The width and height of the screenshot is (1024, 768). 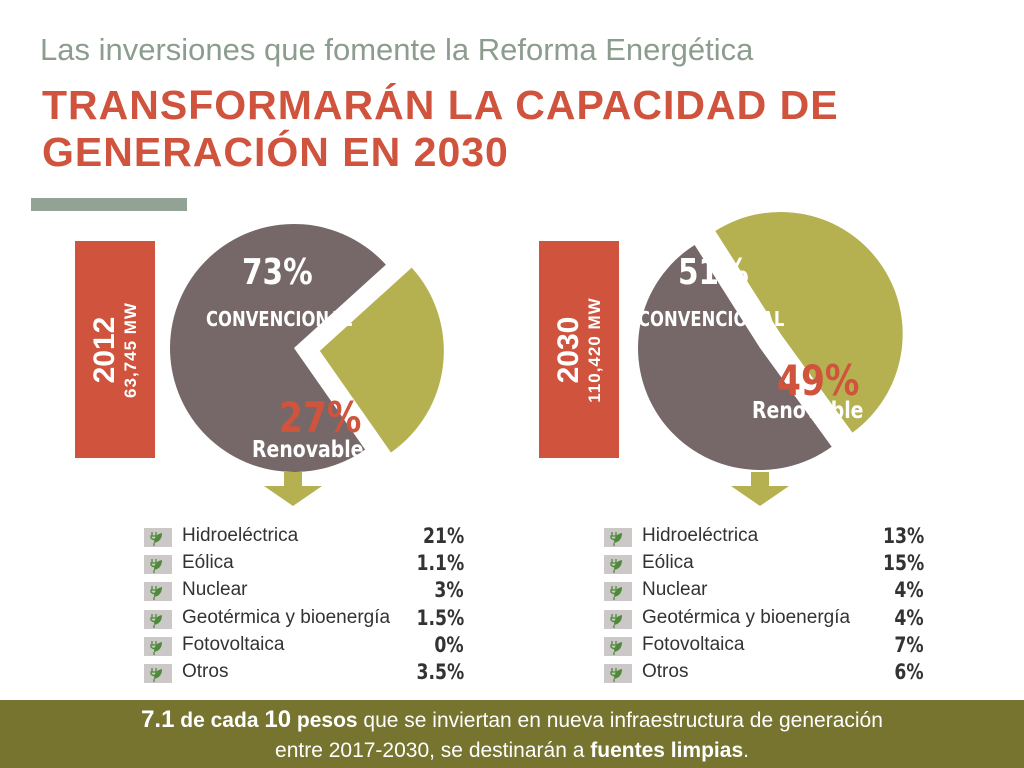 I want to click on legend-row: Eólica 15%, so click(x=764, y=564).